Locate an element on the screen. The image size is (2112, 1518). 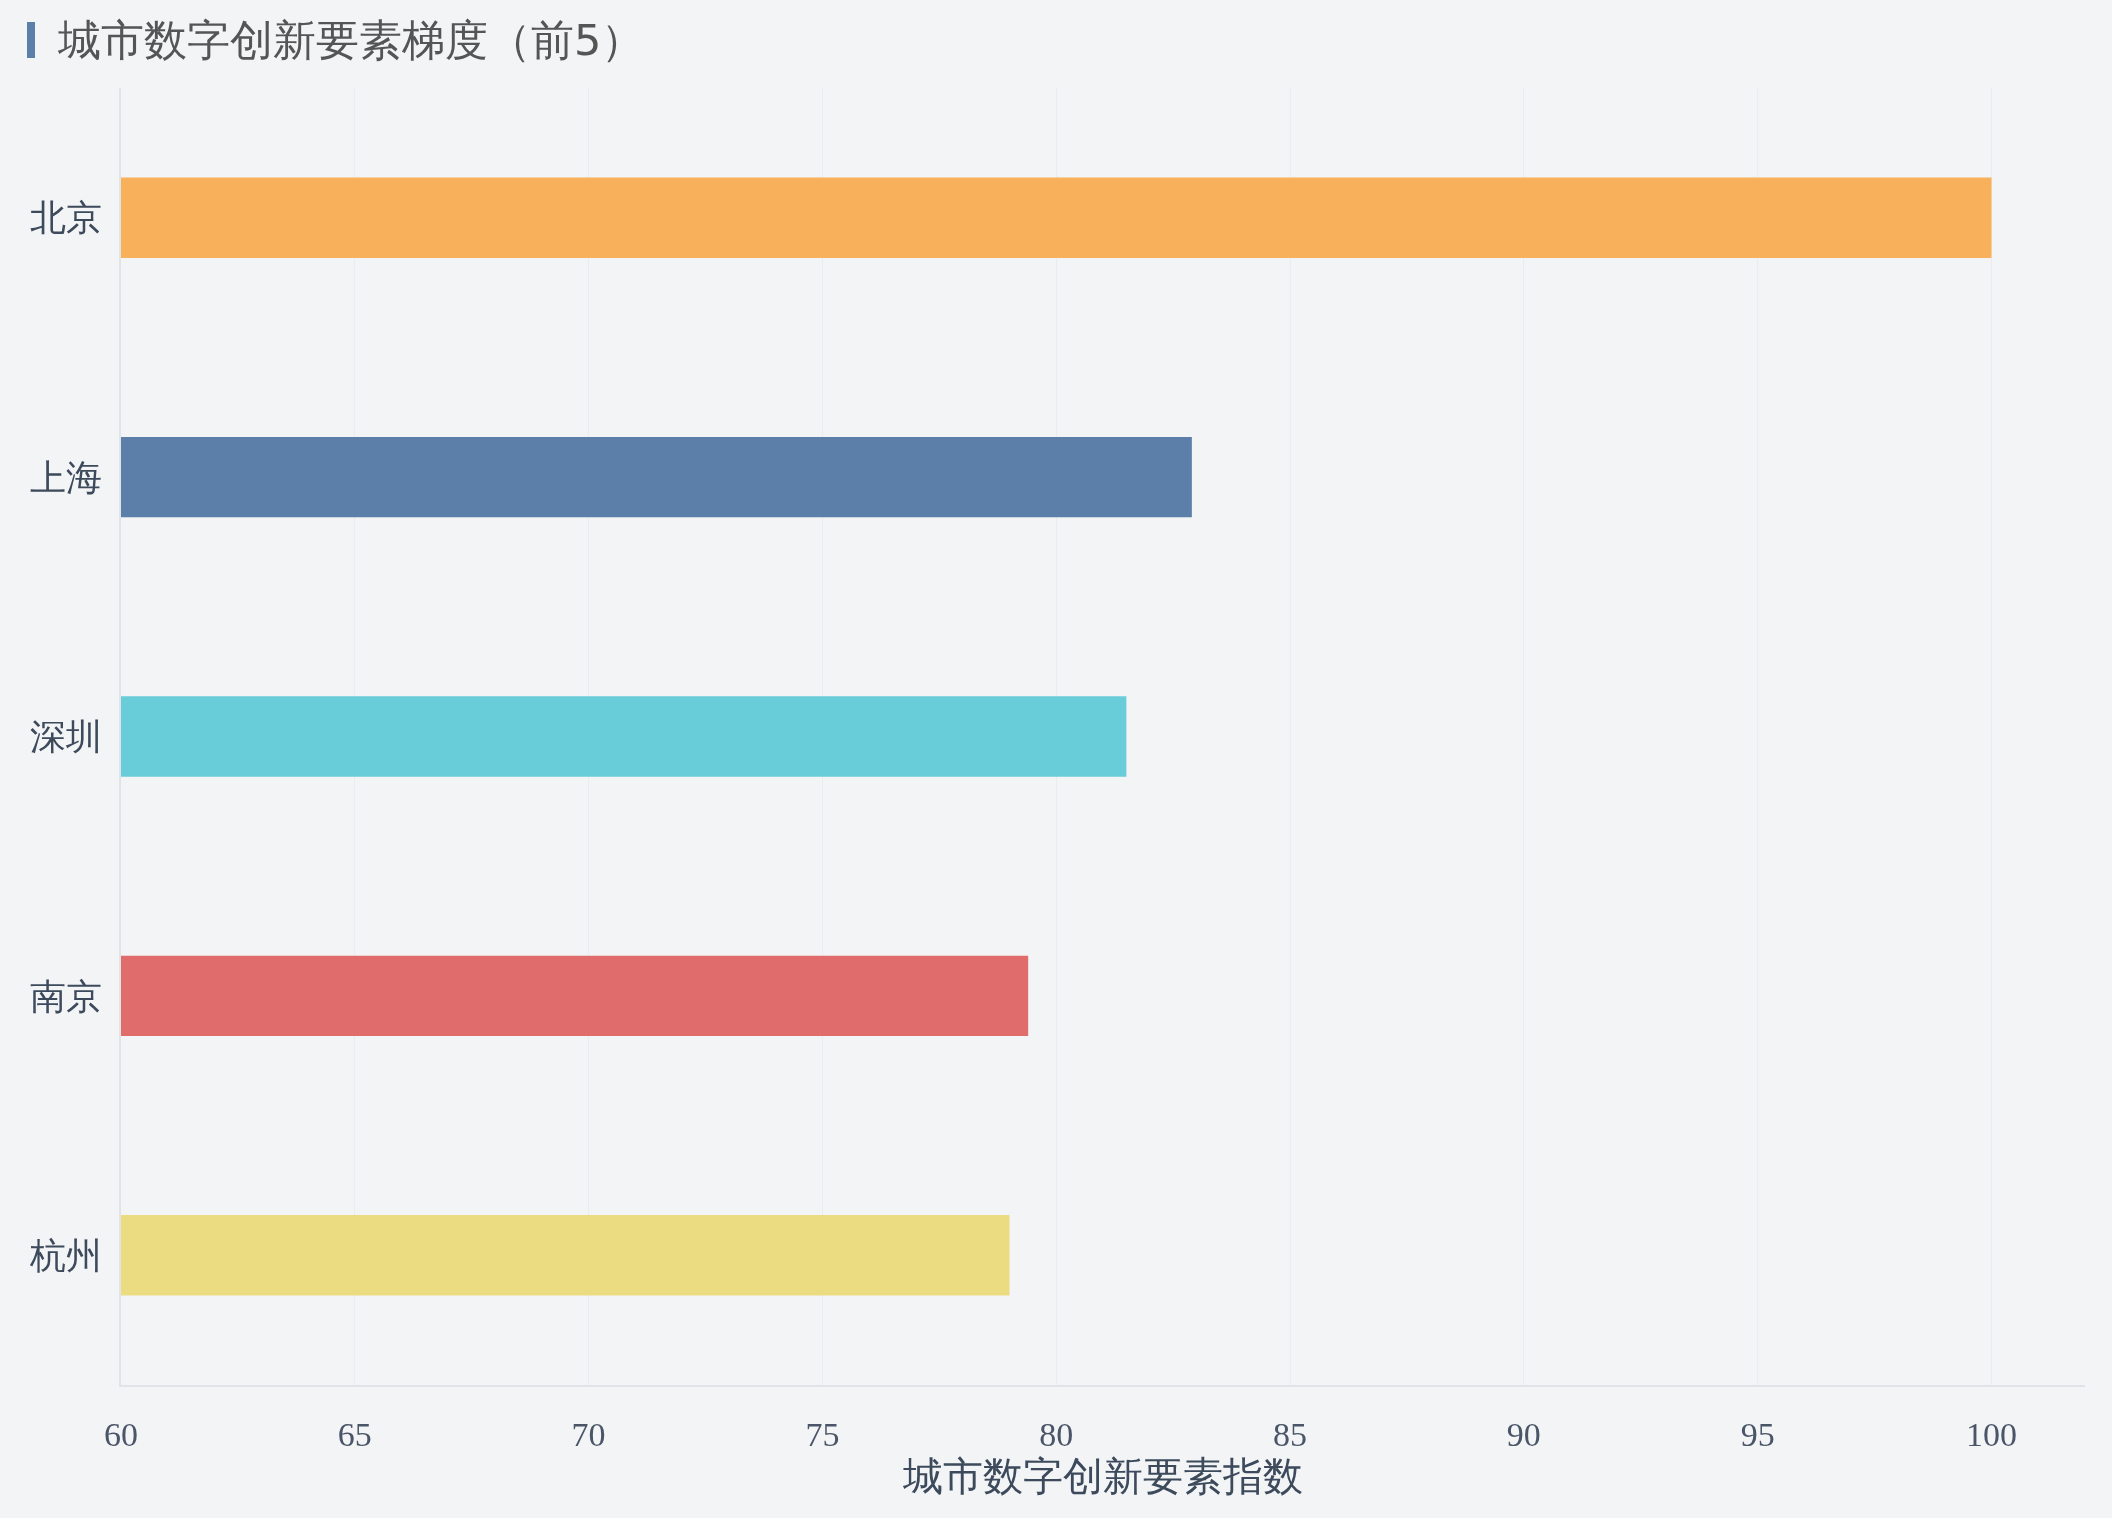
x-axis-title: 城市数字创新要素指数 is located at coordinates (1102, 1476).